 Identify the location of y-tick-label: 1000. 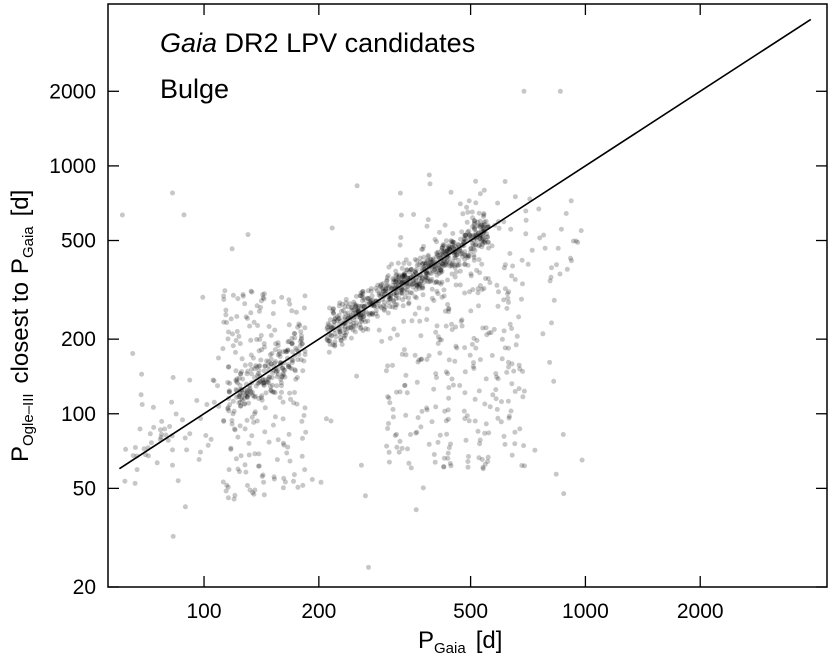
(72, 166).